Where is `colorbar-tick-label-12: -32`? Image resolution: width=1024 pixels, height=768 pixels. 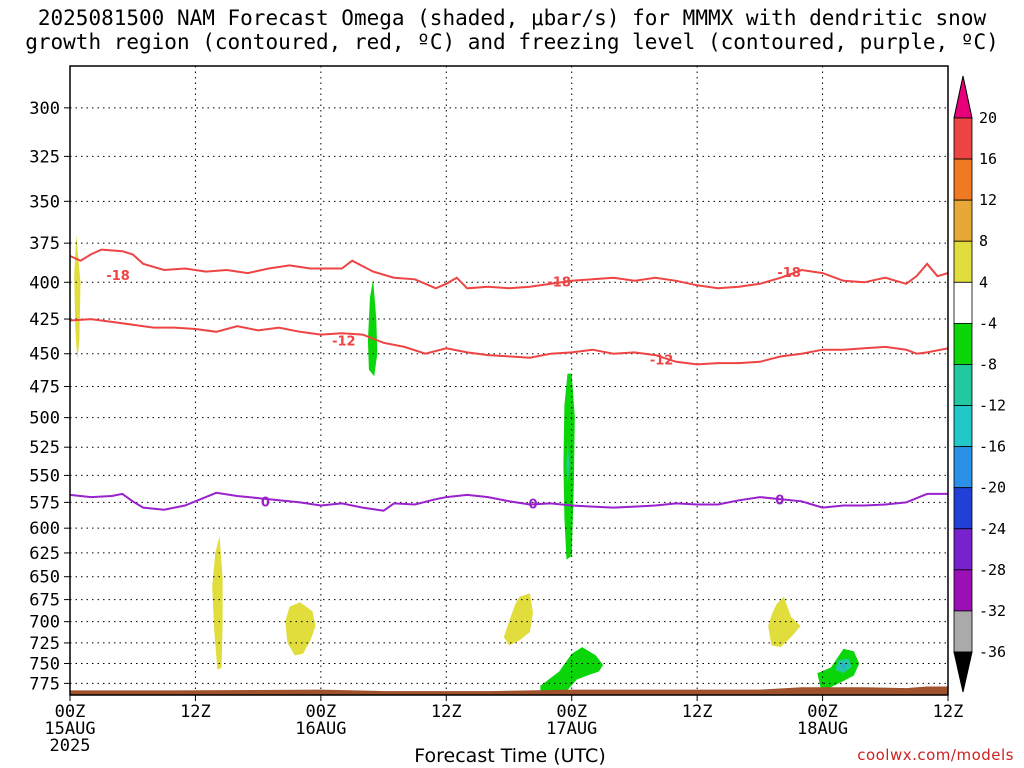
colorbar-tick-label-12: -32 is located at coordinates (992, 611).